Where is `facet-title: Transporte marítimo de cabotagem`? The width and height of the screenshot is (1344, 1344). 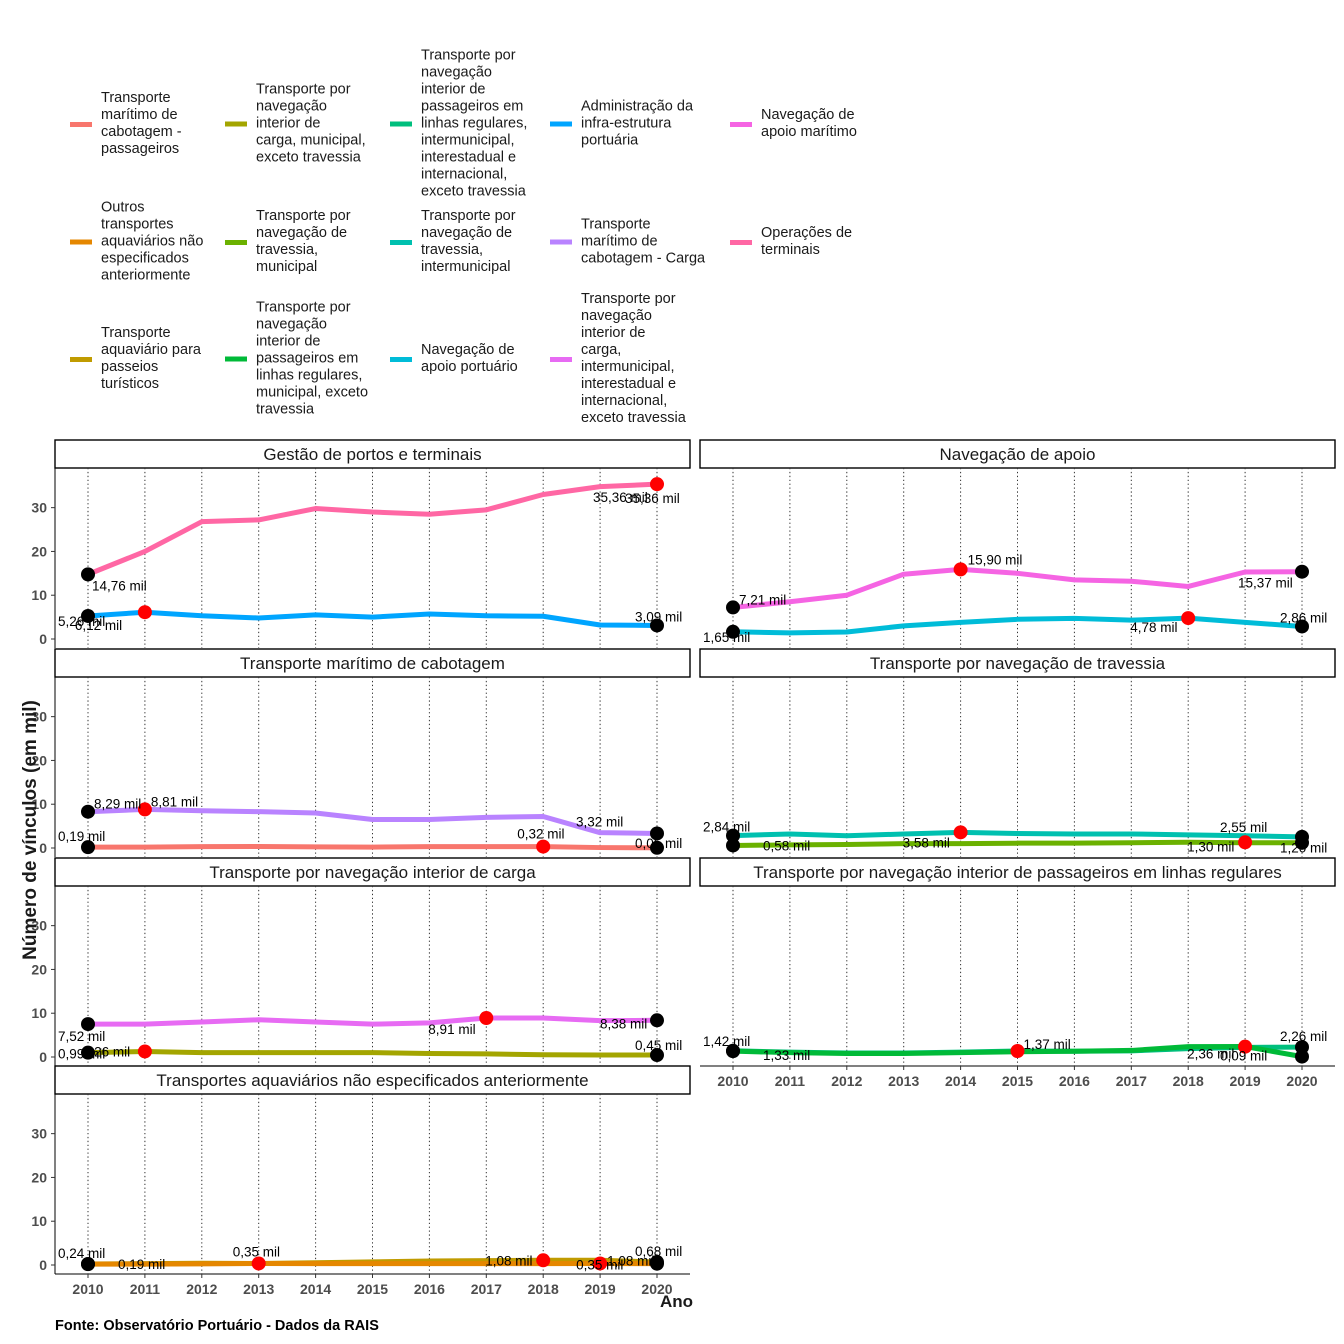
facet-title: Transporte marítimo de cabotagem is located at coordinates (372, 663).